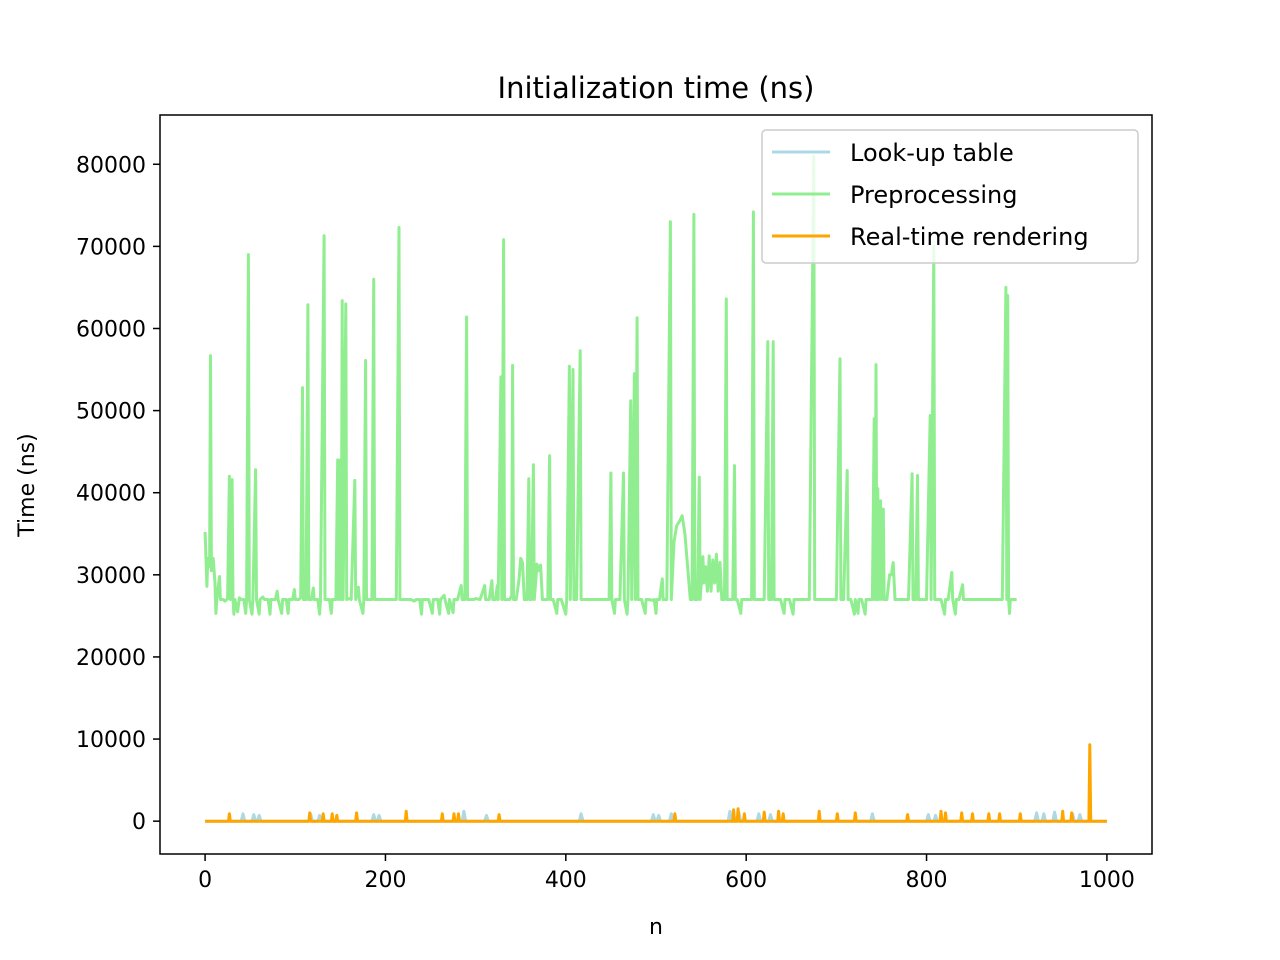 The width and height of the screenshot is (1280, 960). Describe the element at coordinates (205, 880) in the screenshot. I see `x-tick-label: 0` at that location.